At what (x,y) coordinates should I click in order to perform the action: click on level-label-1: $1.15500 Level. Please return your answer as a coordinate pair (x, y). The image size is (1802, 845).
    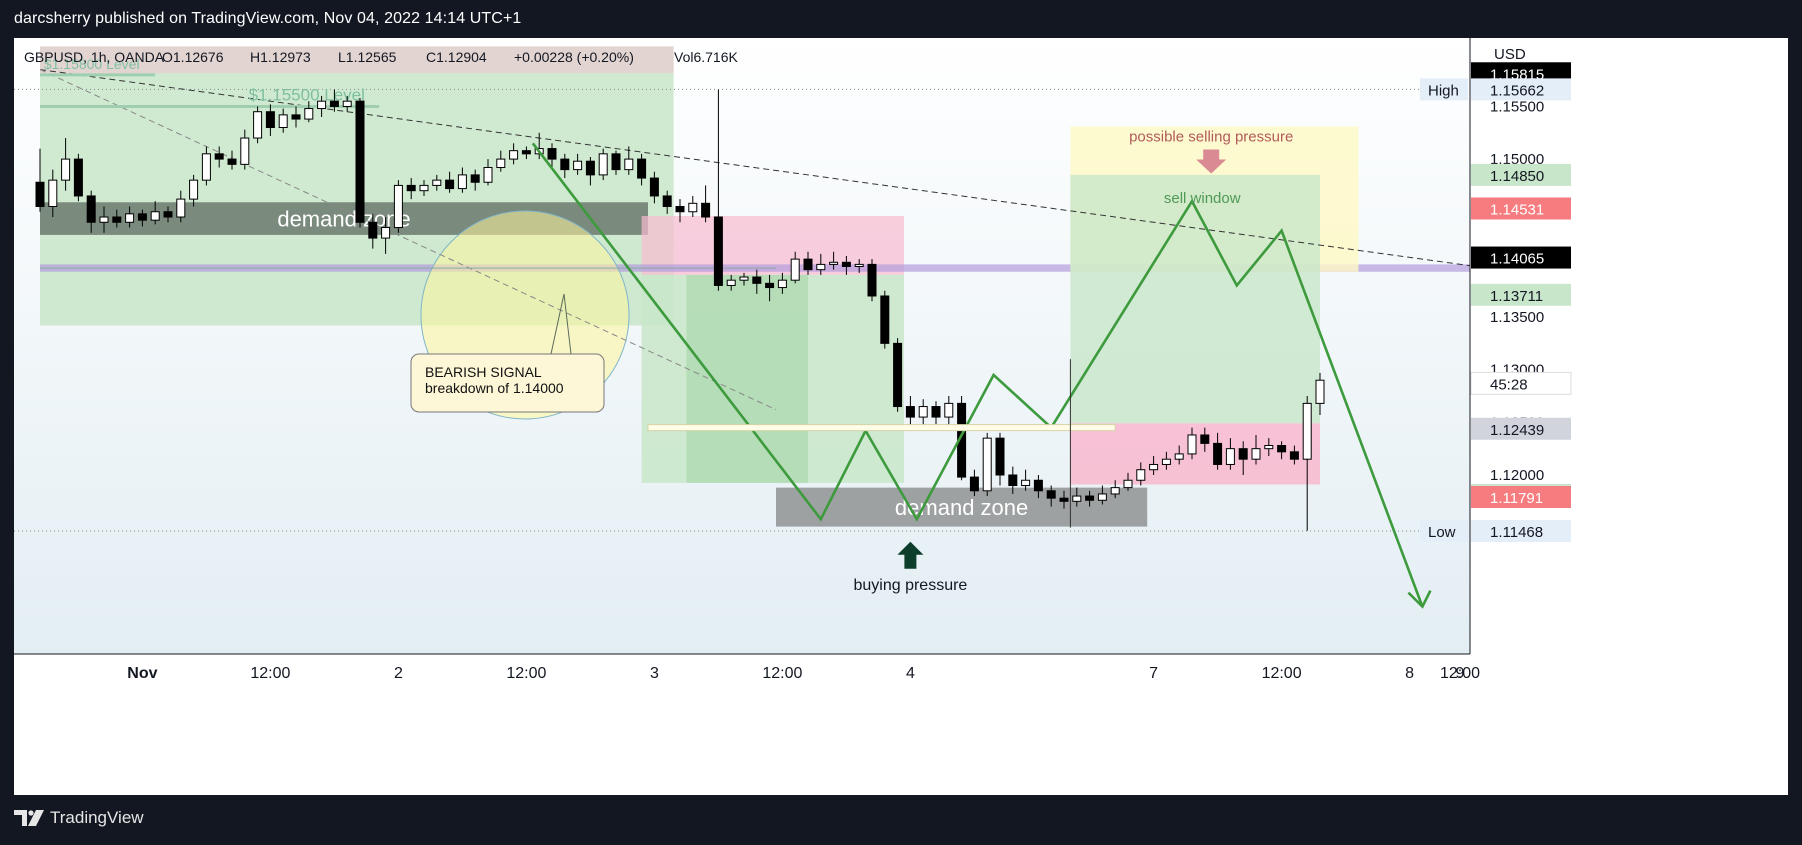
    Looking at the image, I should click on (307, 94).